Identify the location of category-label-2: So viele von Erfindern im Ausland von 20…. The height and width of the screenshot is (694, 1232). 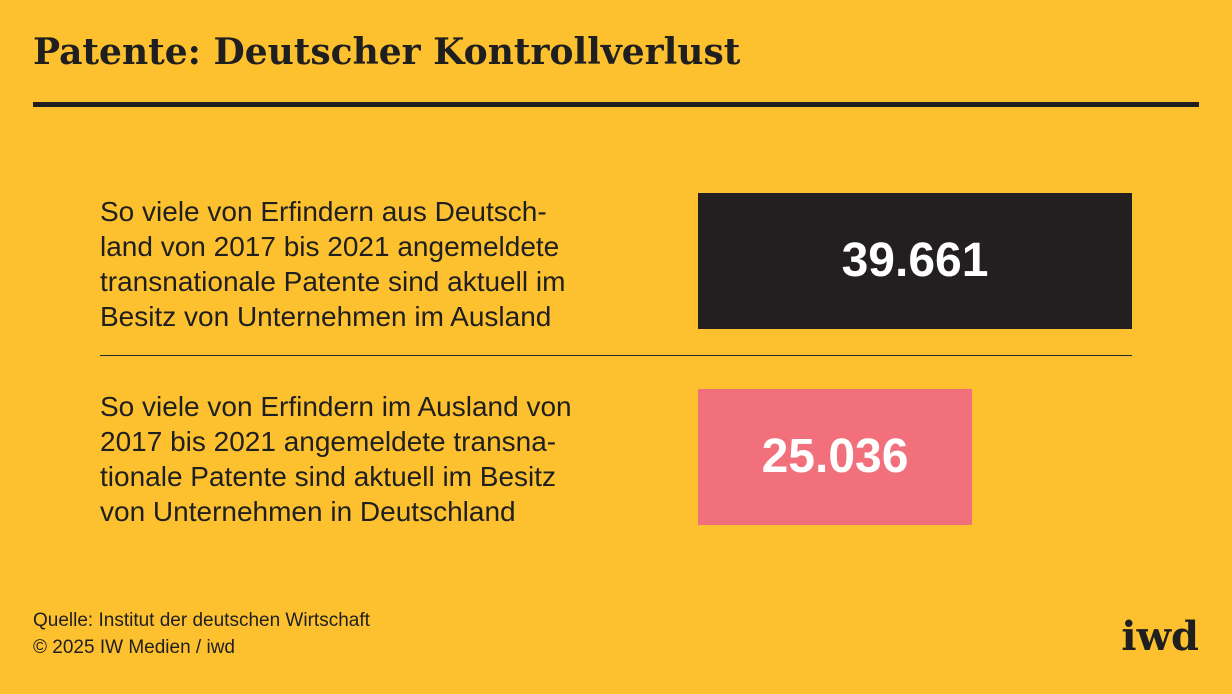
(380, 459).